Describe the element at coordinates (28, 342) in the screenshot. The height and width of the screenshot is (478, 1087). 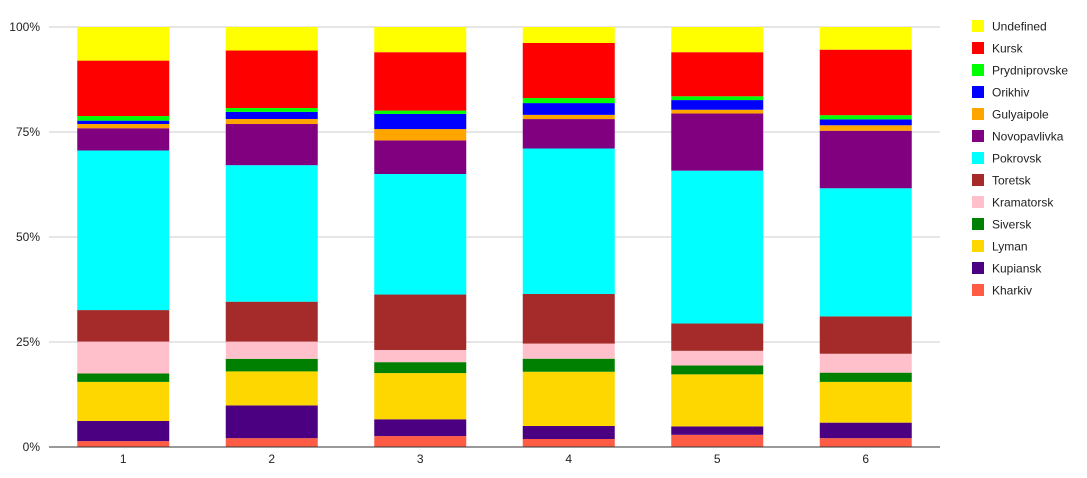
I see `y-tick-label: 25%` at that location.